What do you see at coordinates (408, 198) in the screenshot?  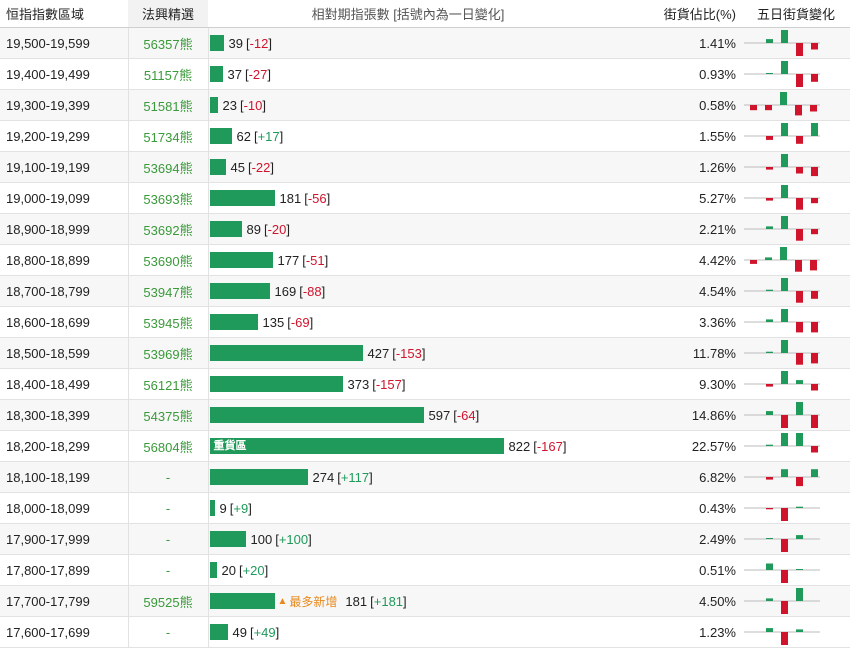 I see `oi-cell: 181 [-56]` at bounding box center [408, 198].